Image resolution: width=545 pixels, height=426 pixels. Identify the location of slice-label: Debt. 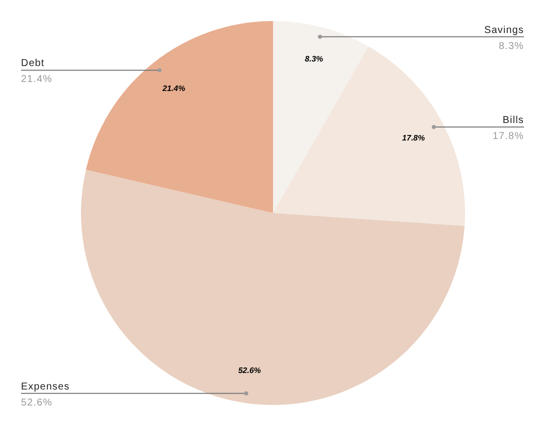
(33, 64).